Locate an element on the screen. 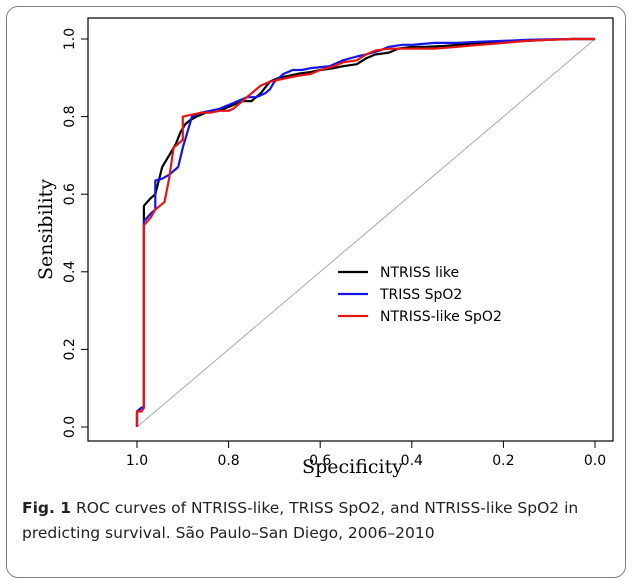  y-tick-label: 1.0 is located at coordinates (70, 39).